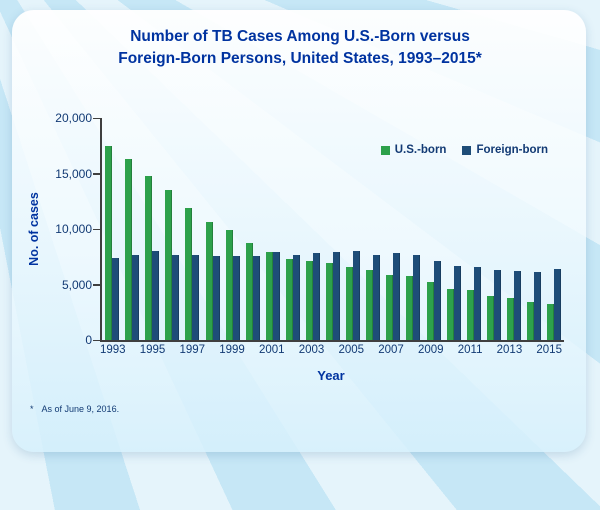 The height and width of the screenshot is (510, 600). What do you see at coordinates (331, 375) in the screenshot?
I see `x-axis-label: Year` at bounding box center [331, 375].